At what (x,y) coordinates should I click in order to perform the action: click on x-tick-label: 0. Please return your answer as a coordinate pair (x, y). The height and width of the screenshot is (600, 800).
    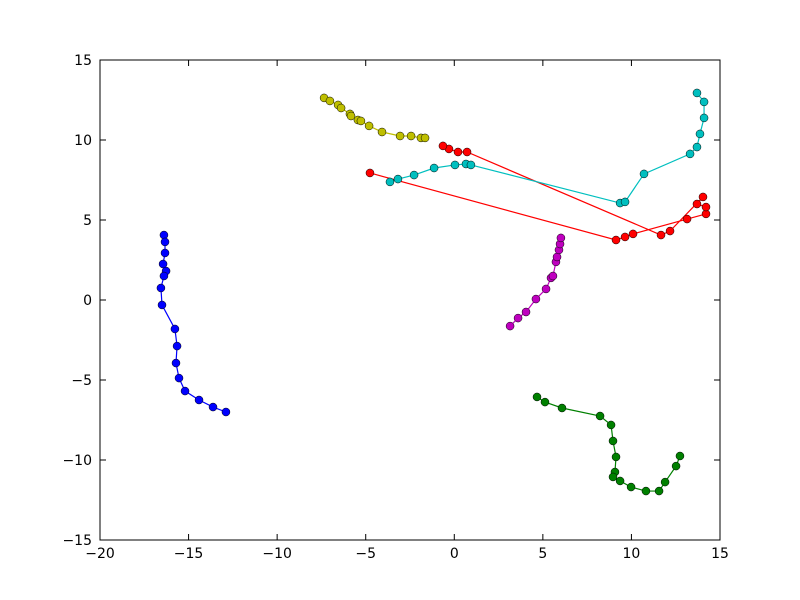
    Looking at the image, I should click on (454, 554).